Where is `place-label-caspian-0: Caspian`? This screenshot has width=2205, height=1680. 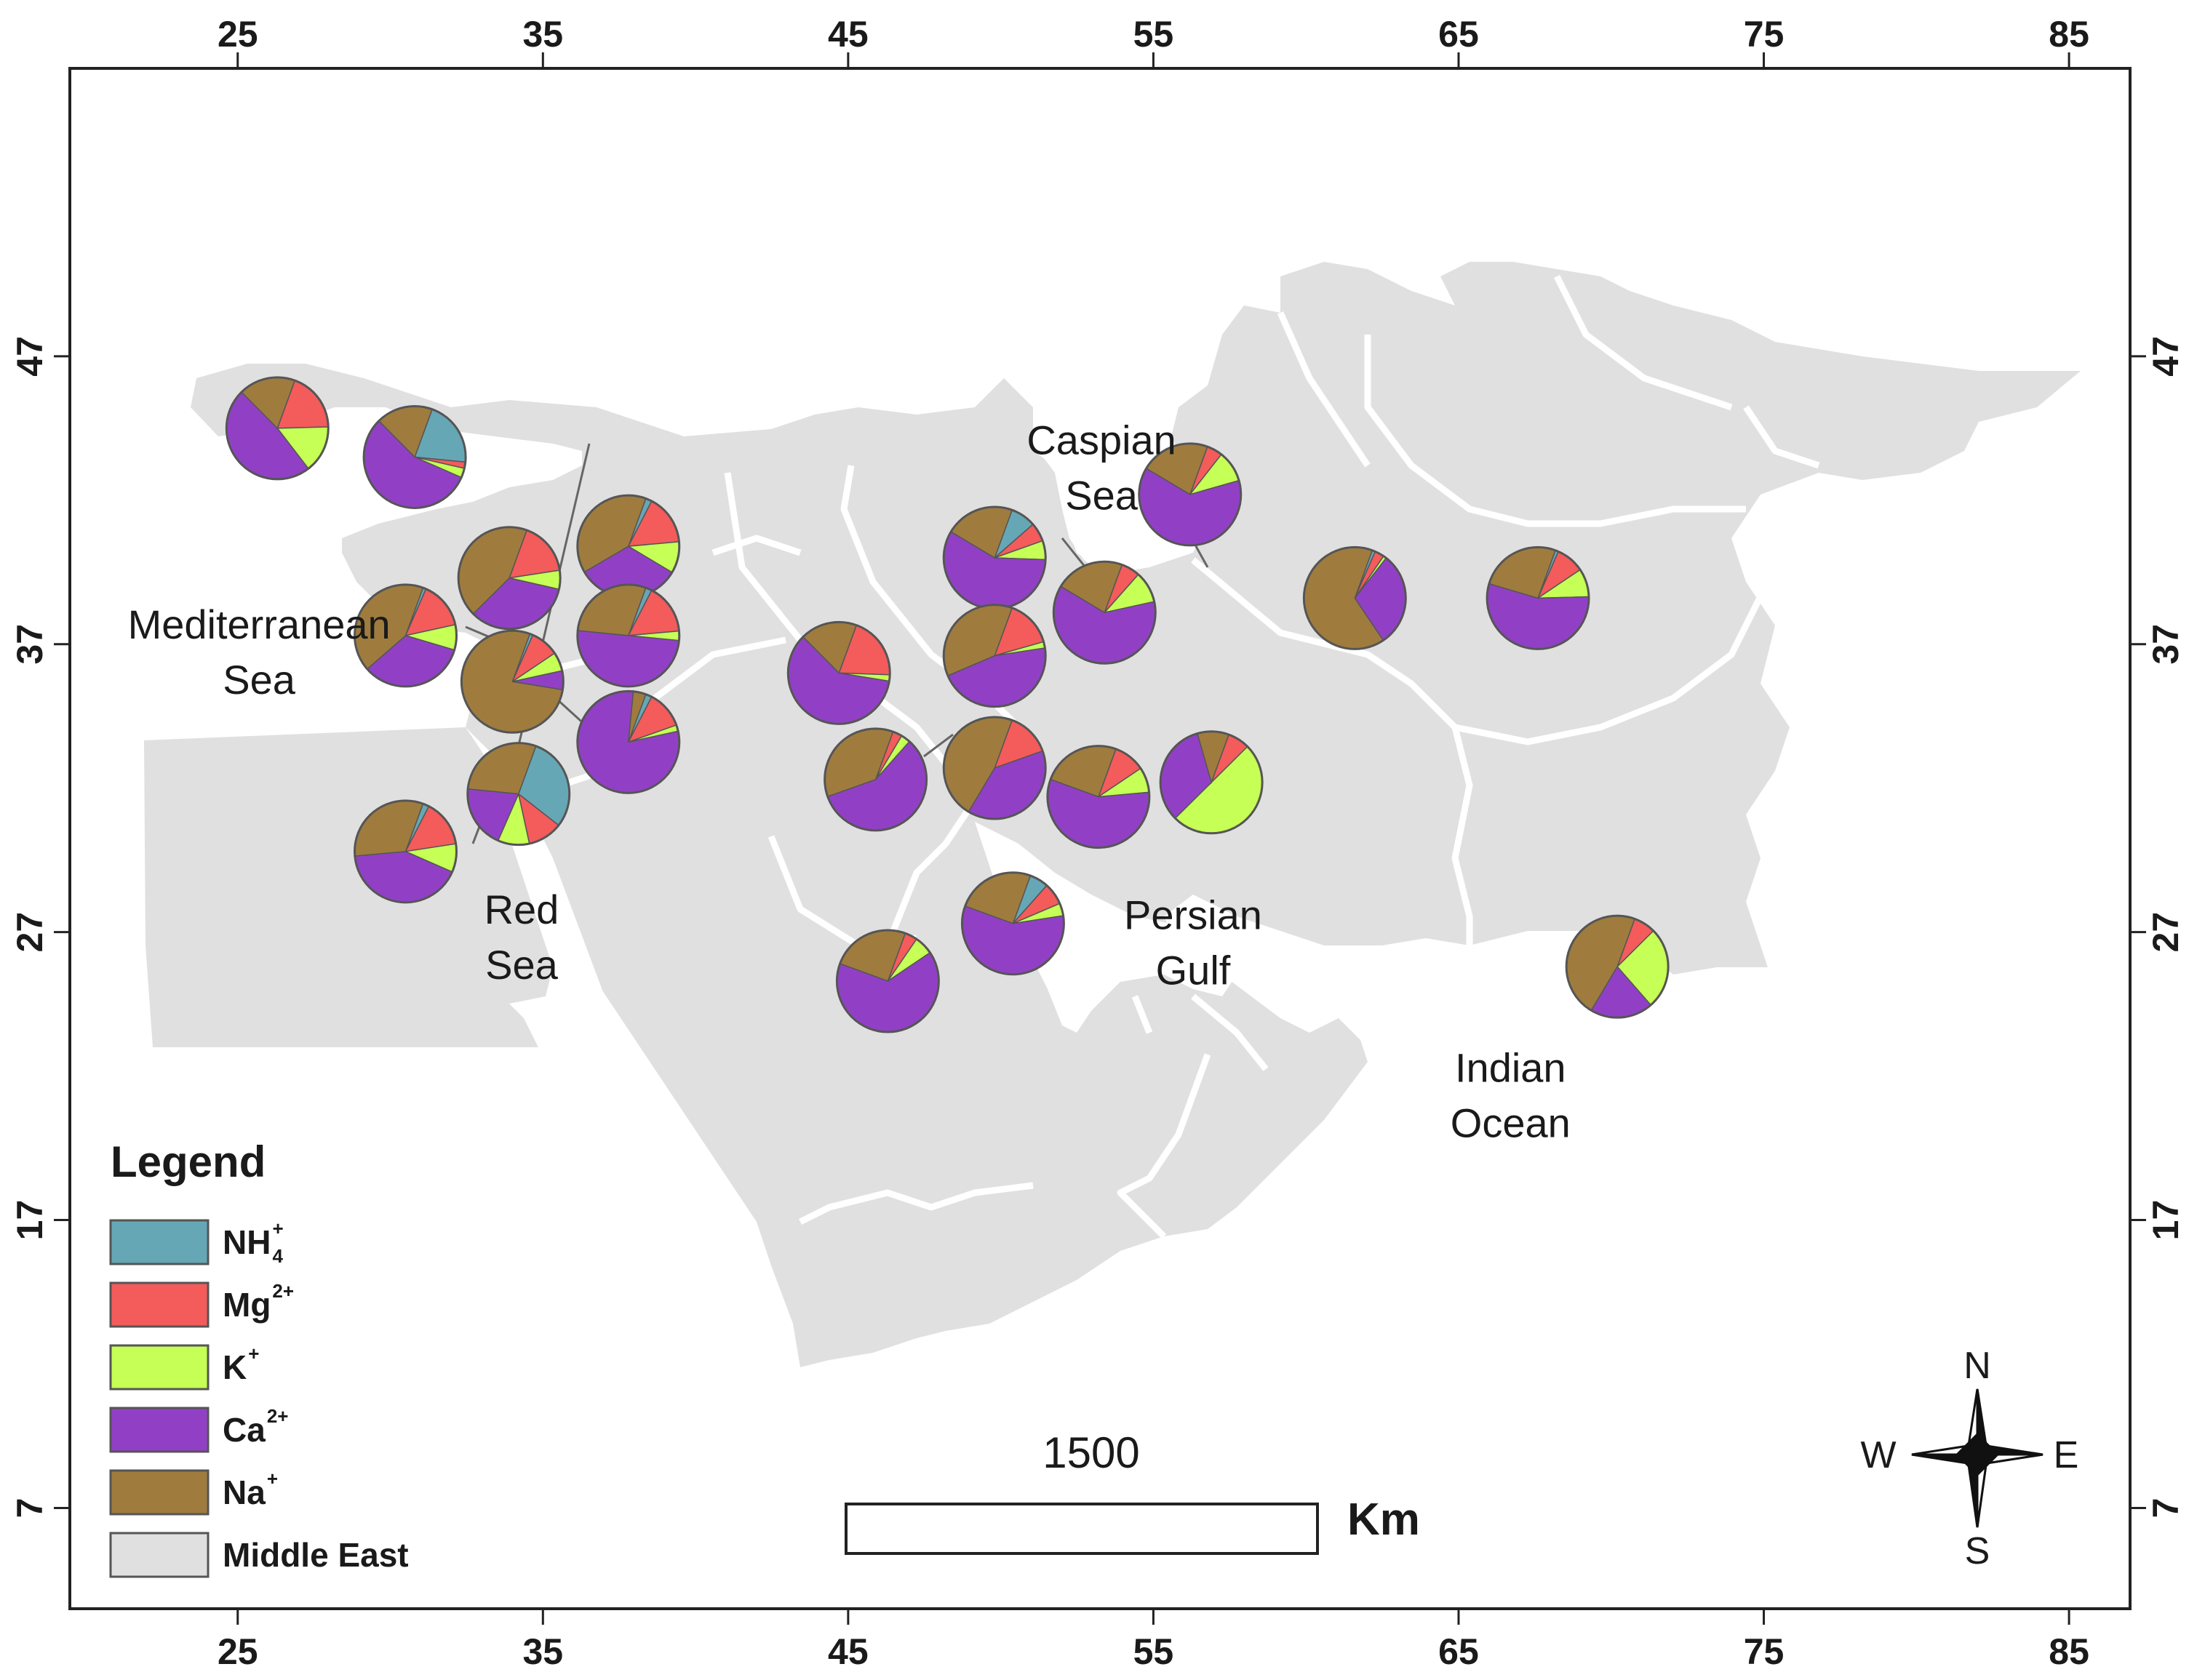 place-label-caspian-0: Caspian is located at coordinates (1101, 440).